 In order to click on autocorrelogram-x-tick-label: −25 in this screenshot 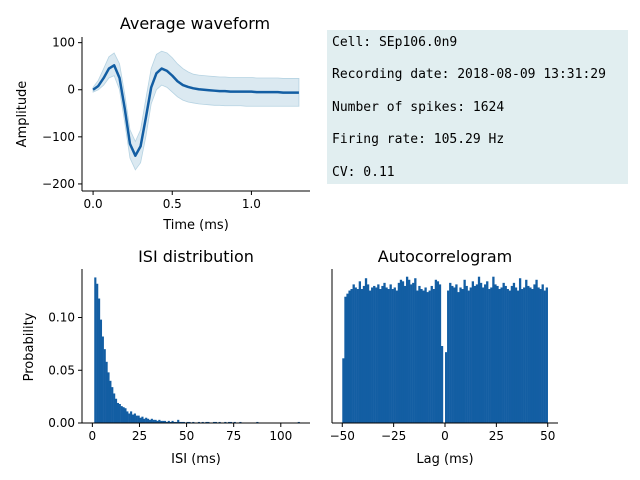, I will do `click(393, 436)`.